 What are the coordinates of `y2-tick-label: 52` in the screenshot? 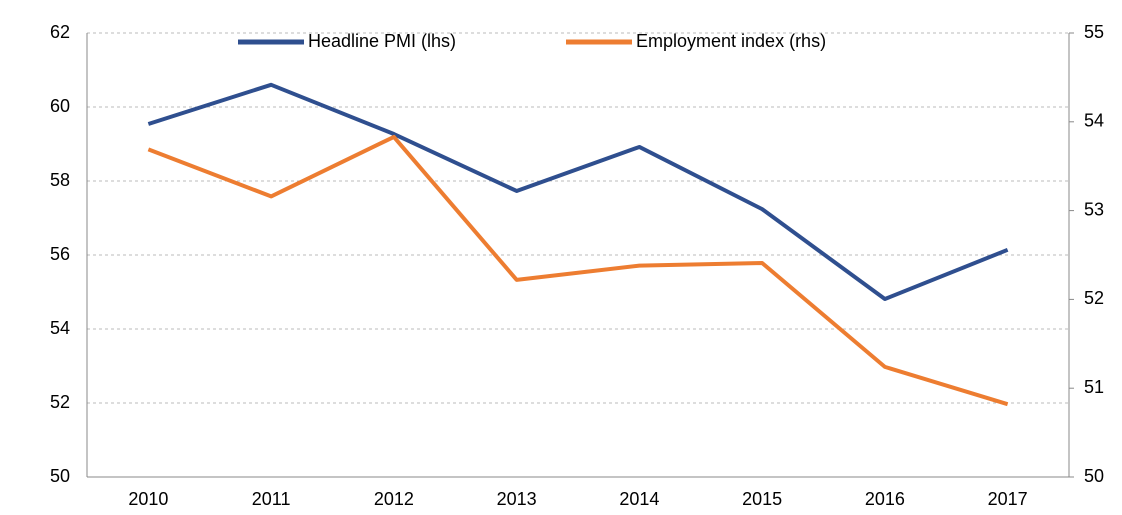 It's located at (1094, 298).